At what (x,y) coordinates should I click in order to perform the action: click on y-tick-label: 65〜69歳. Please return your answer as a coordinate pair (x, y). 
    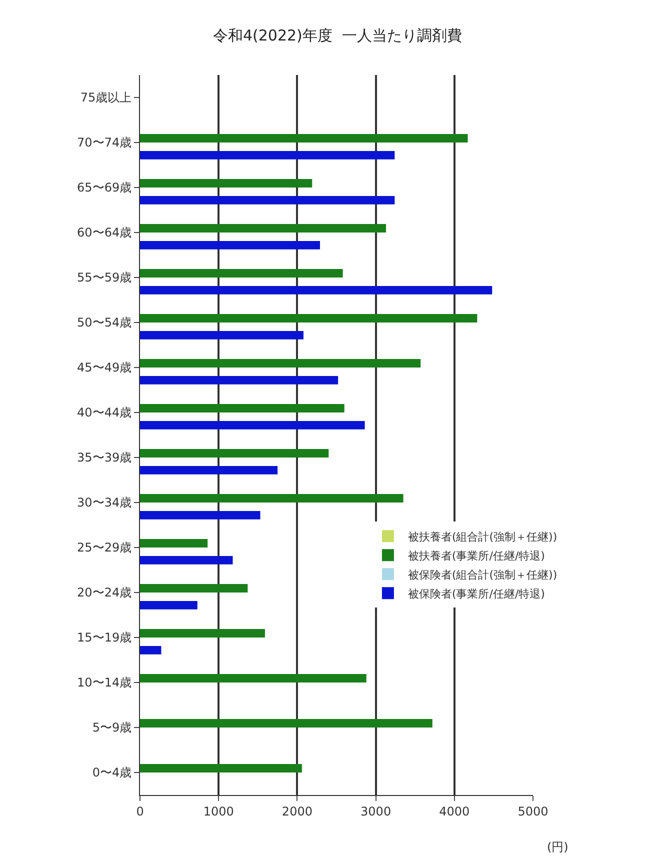
    Looking at the image, I should click on (104, 187).